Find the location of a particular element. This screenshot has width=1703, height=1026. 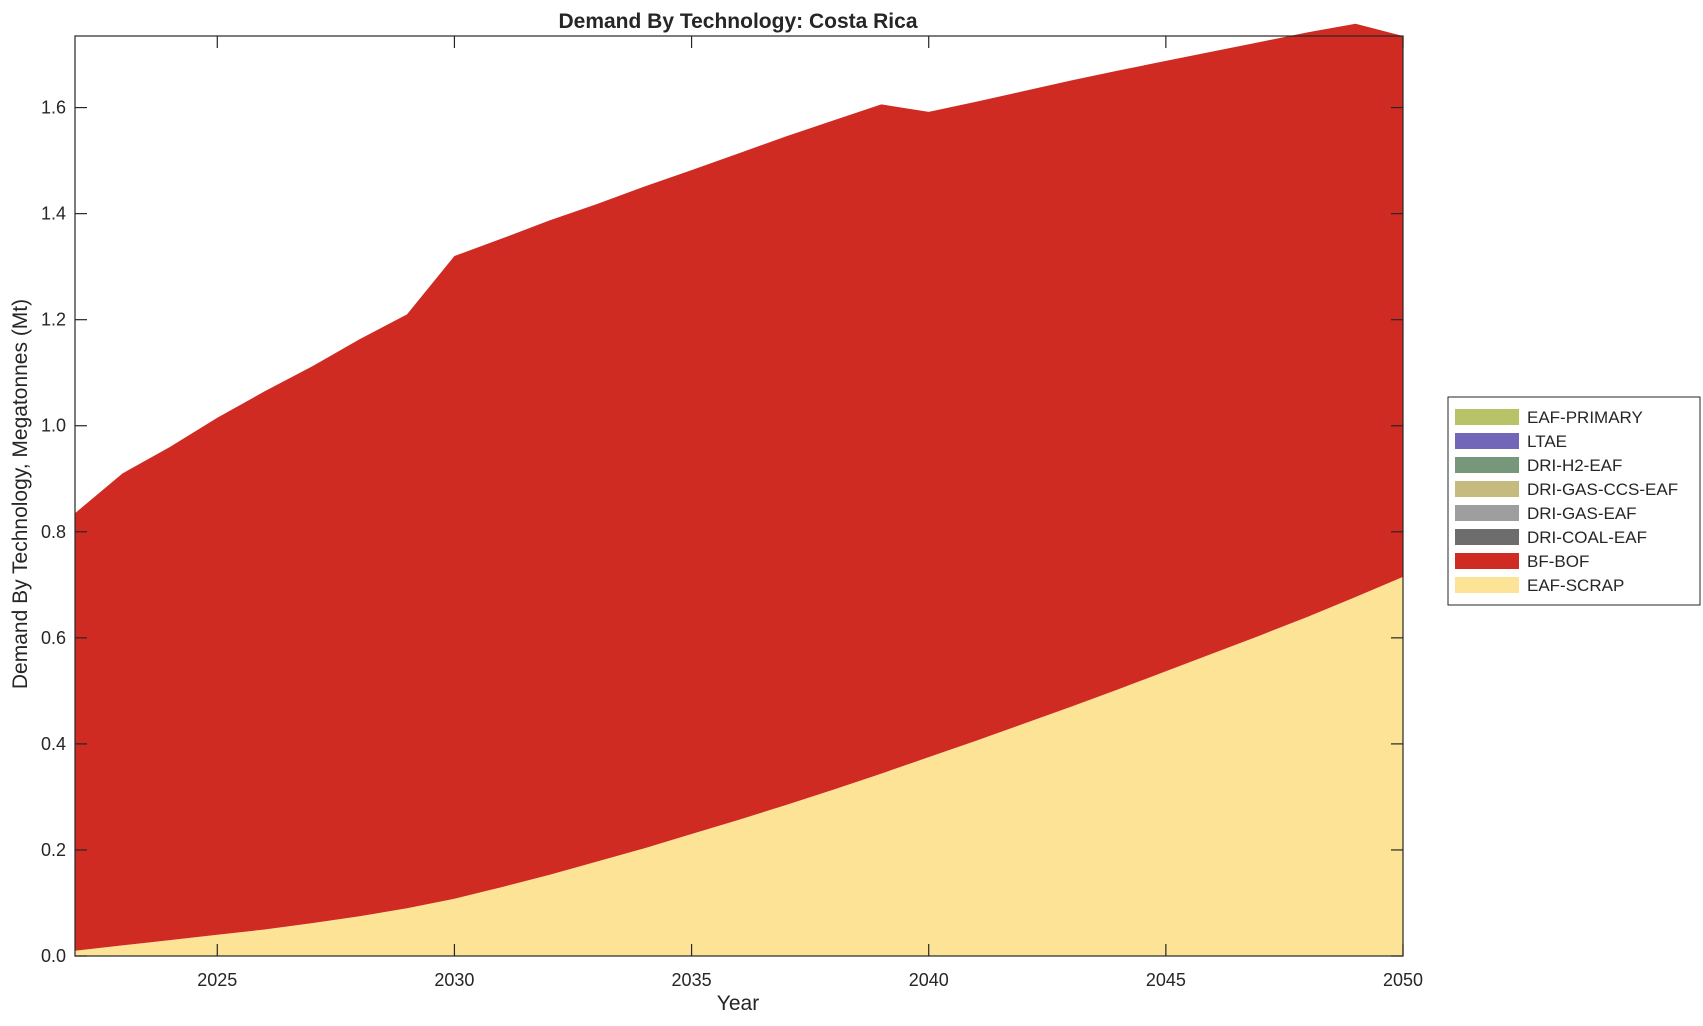

legend-box is located at coordinates (1574, 501).